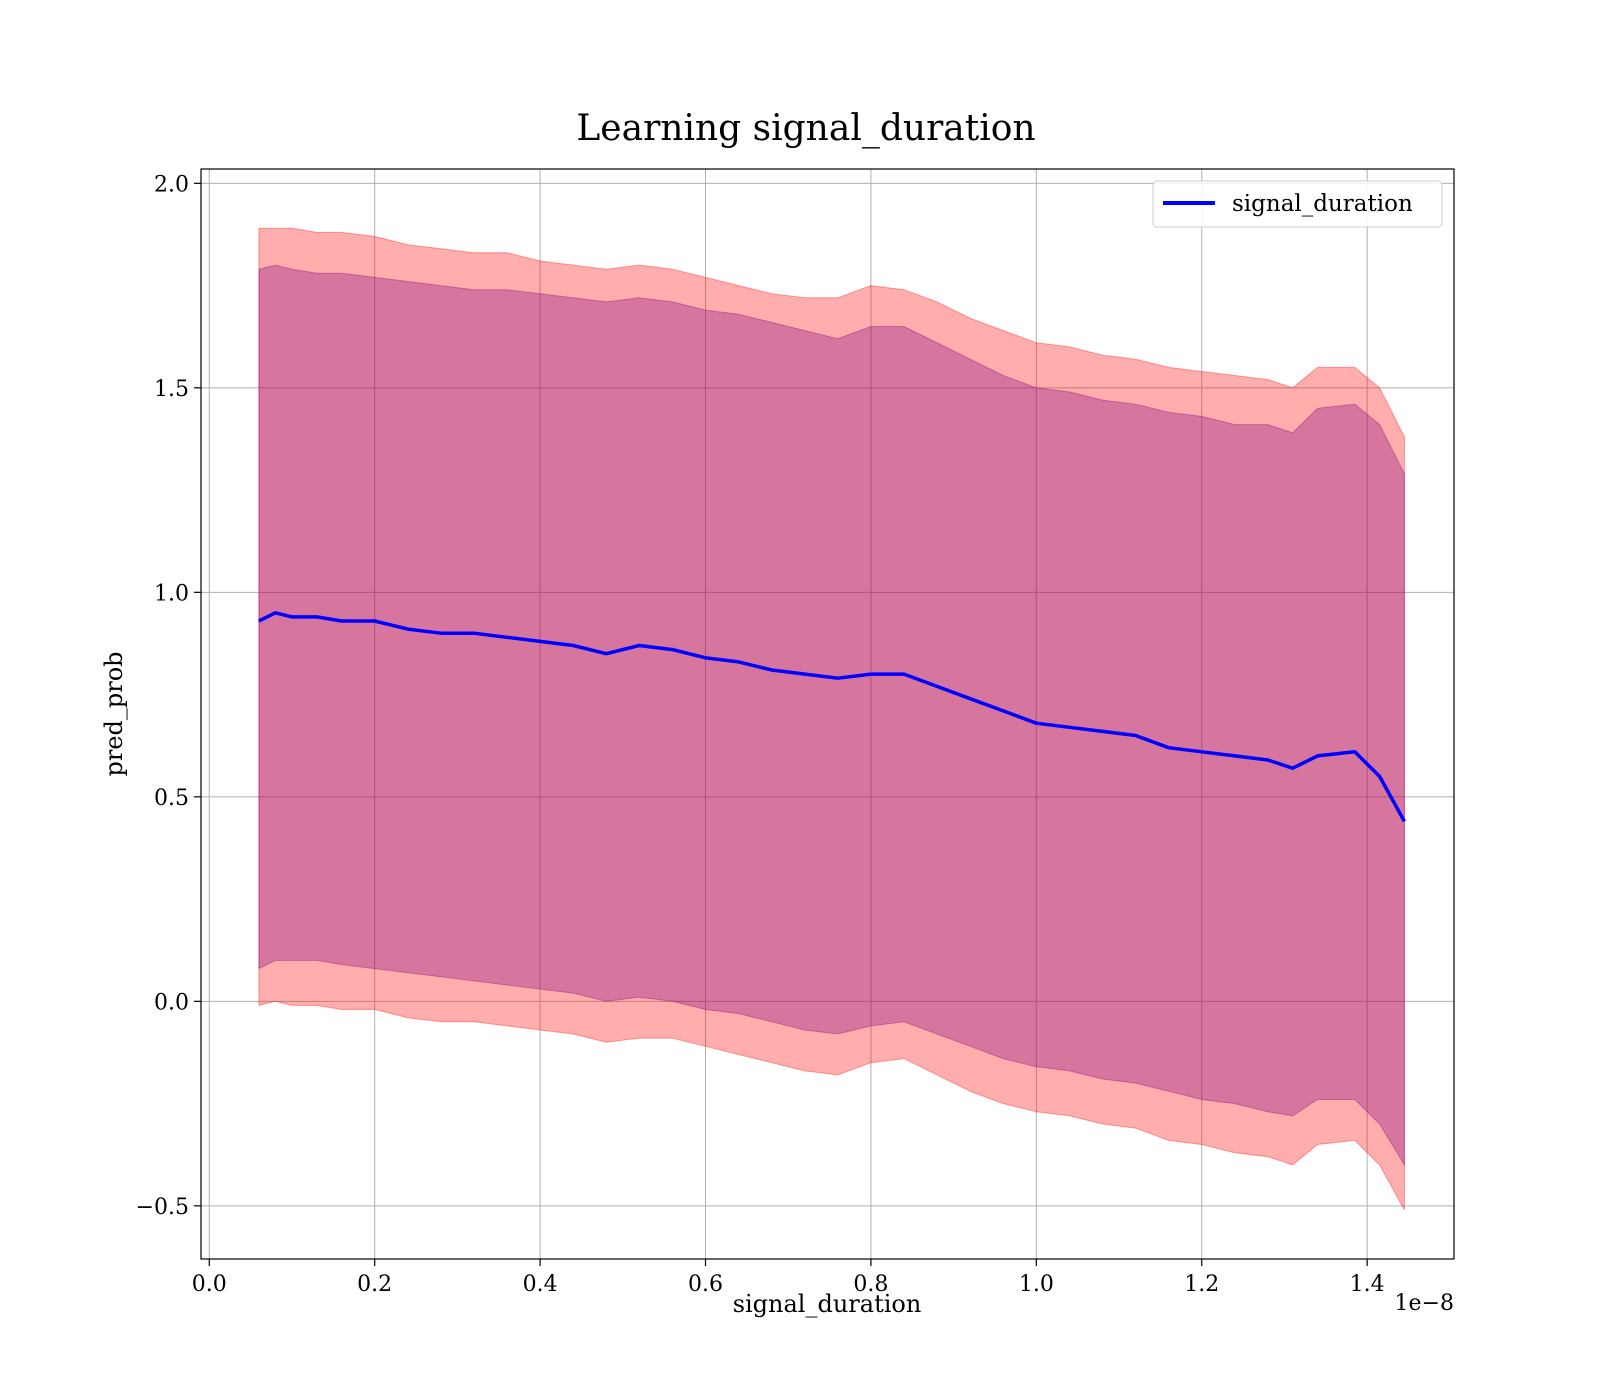  What do you see at coordinates (1201, 1284) in the screenshot?
I see `x-tick-label: 1.2` at bounding box center [1201, 1284].